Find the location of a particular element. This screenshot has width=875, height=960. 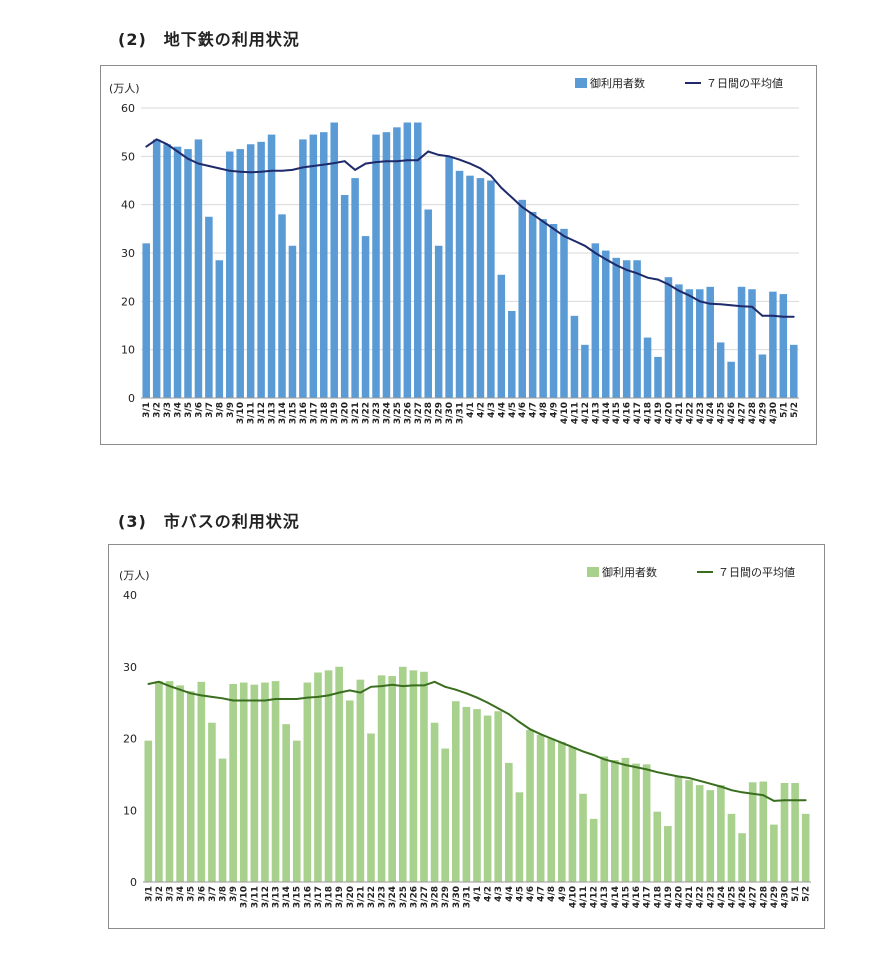

legend: 御利用者数 ７日間の平均値 is located at coordinates (679, 83).